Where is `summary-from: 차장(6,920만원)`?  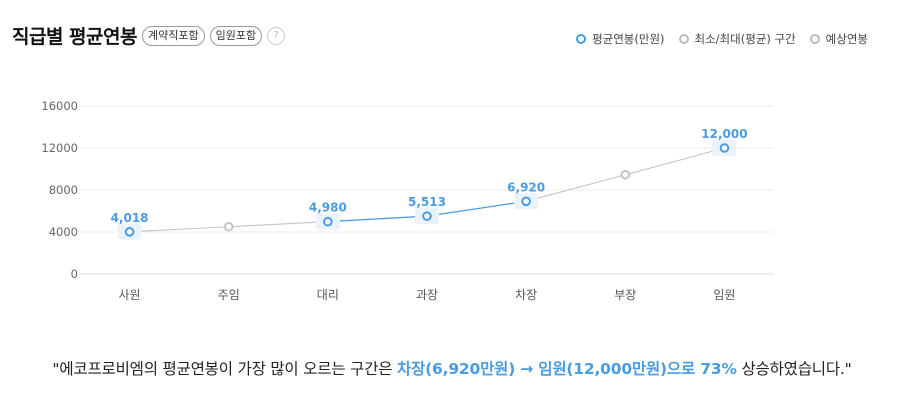 summary-from: 차장(6,920만원) is located at coordinates (456, 369).